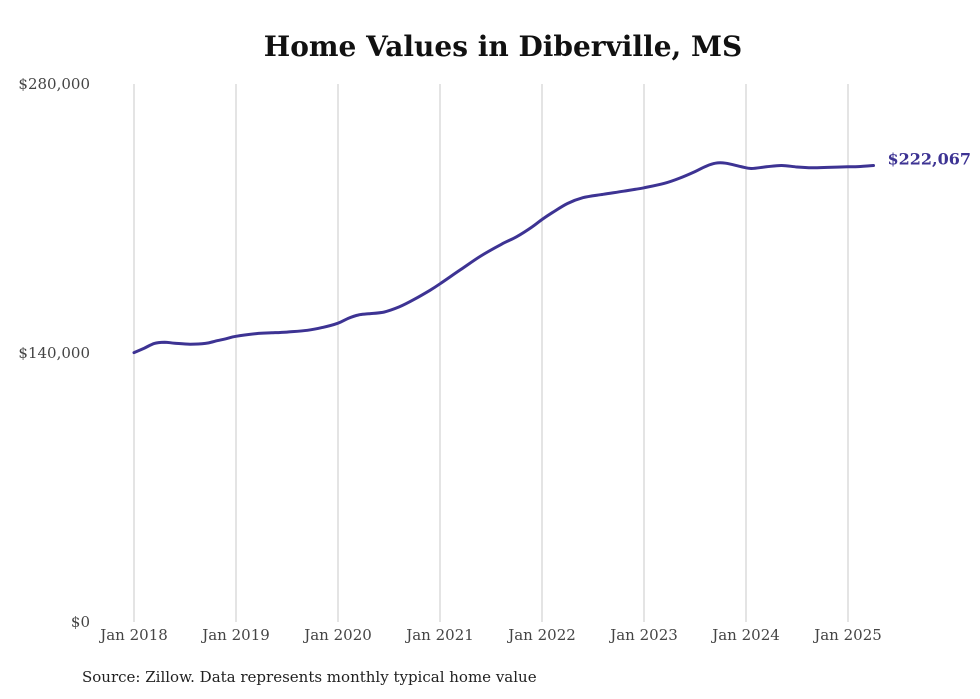 Image resolution: width=980 pixels, height=699 pixels. I want to click on y-tick-label: $280,000, so click(54, 84).